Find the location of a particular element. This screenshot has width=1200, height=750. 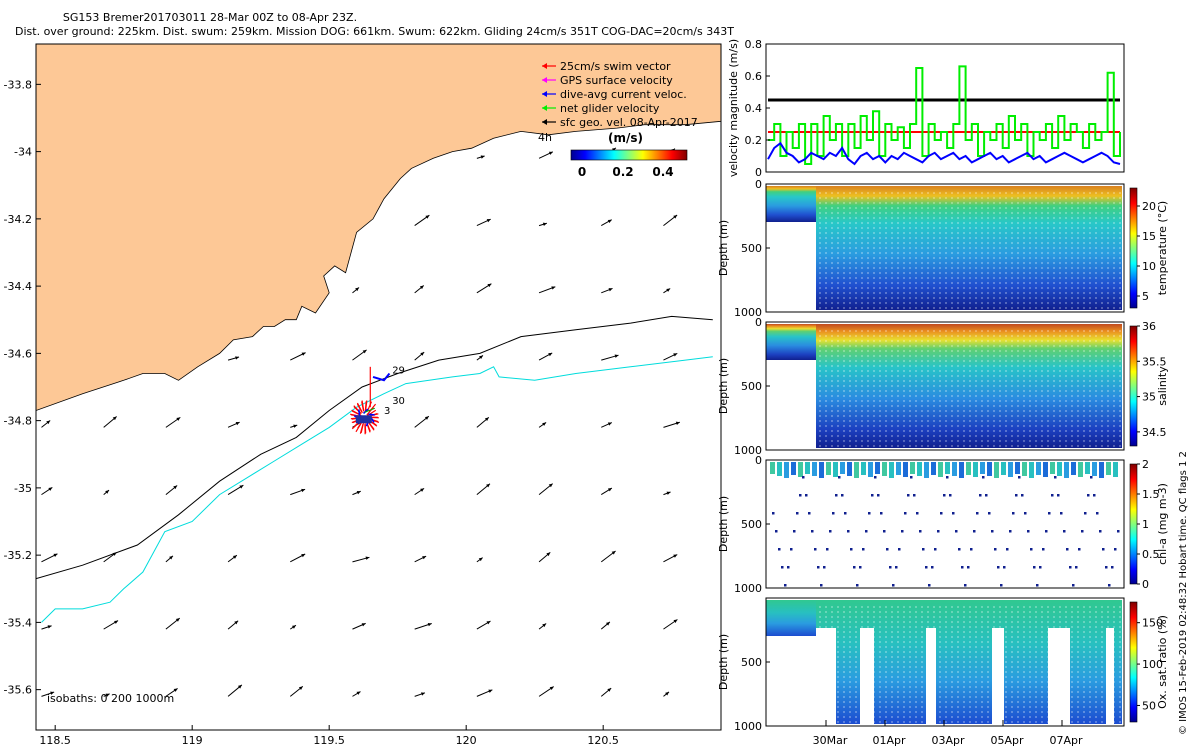

y-axis-label: velocity magnitude (m/s) is located at coordinates (733, 108).